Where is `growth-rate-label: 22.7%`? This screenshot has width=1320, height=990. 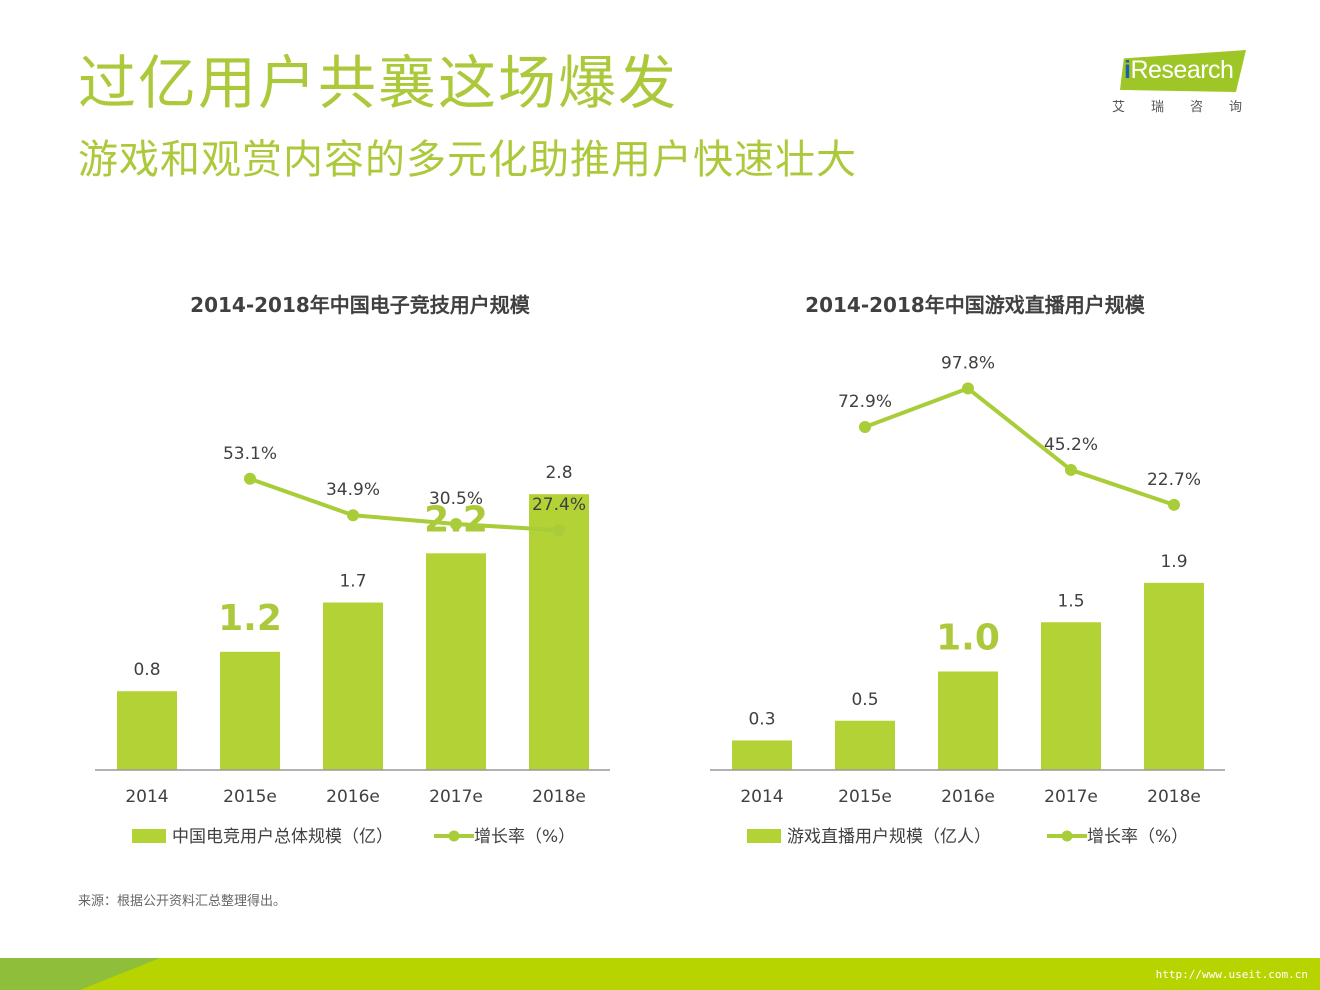 growth-rate-label: 22.7% is located at coordinates (1174, 480).